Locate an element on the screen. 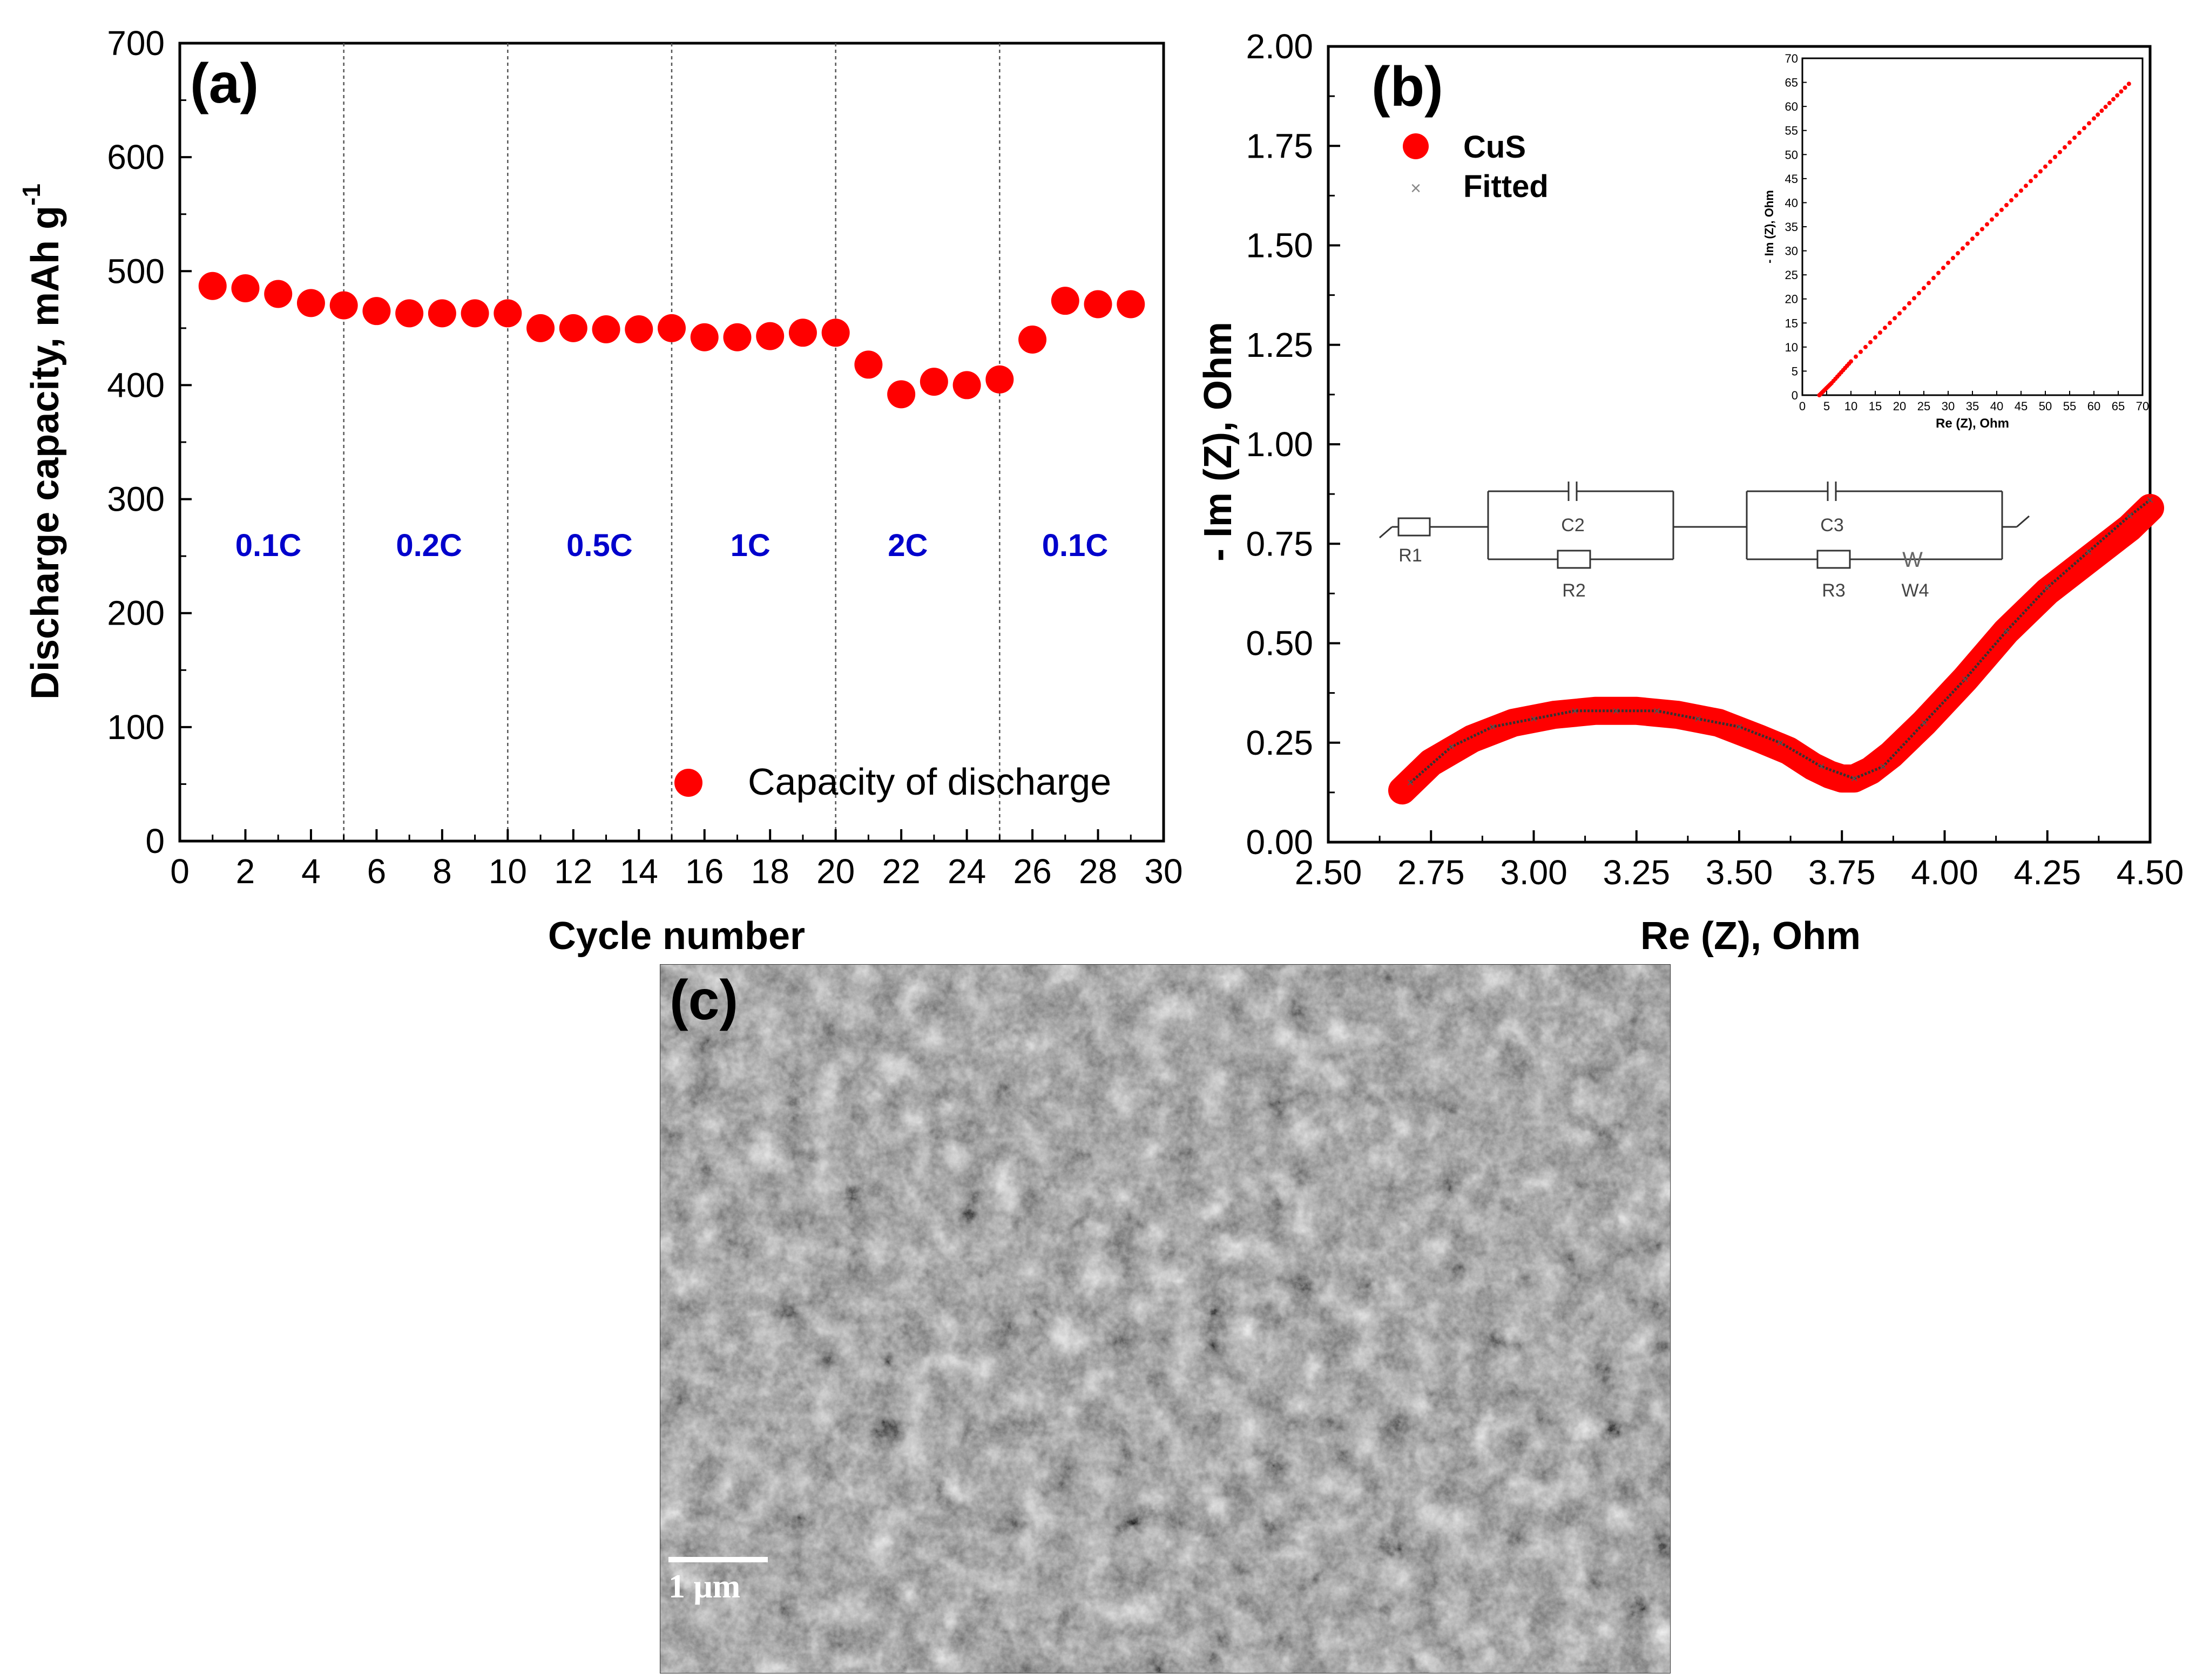 The width and height of the screenshot is (2203, 1680). b-xtick-label: 3.75 is located at coordinates (1842, 872).